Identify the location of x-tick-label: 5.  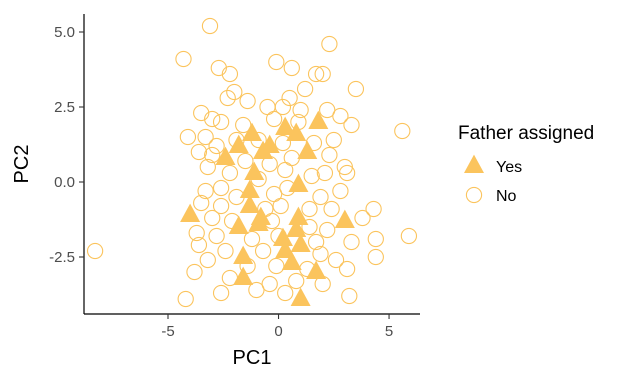
(389, 331).